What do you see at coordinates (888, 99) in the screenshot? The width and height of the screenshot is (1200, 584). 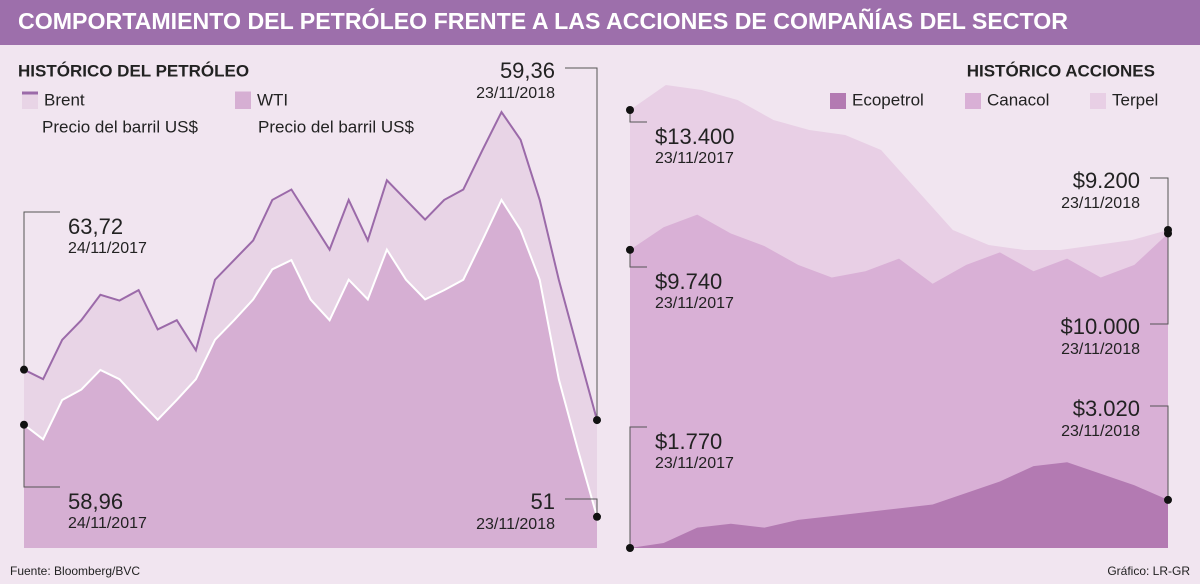 I see `legend-label: Ecopetrol` at bounding box center [888, 99].